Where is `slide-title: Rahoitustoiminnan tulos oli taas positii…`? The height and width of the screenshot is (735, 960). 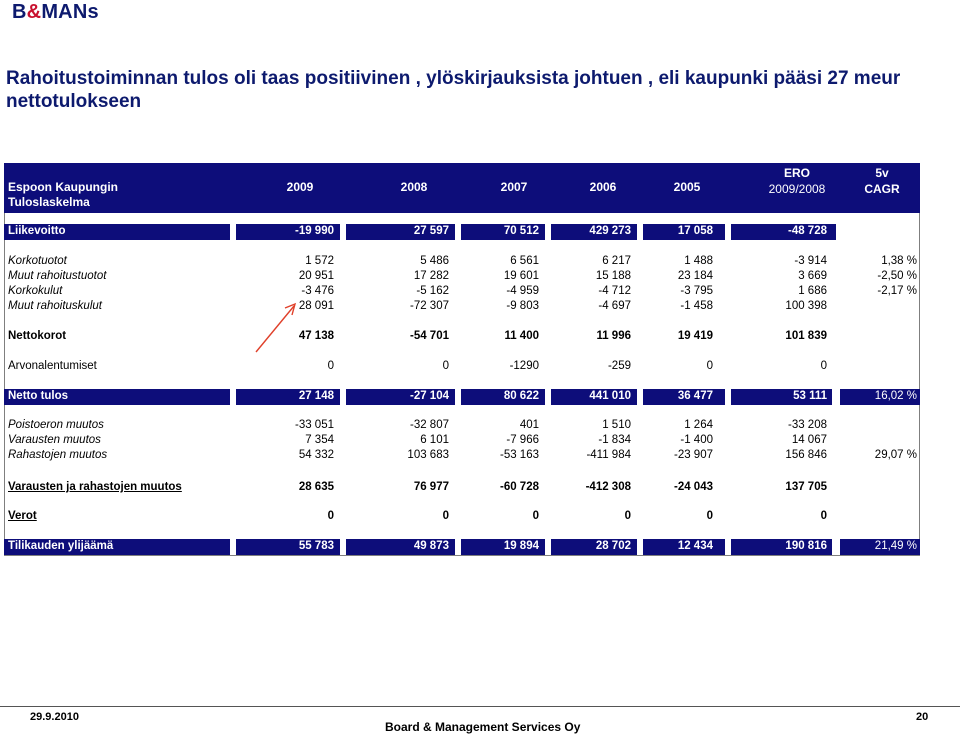 slide-title: Rahoitustoiminnan tulos oli taas positii… is located at coordinates (453, 90).